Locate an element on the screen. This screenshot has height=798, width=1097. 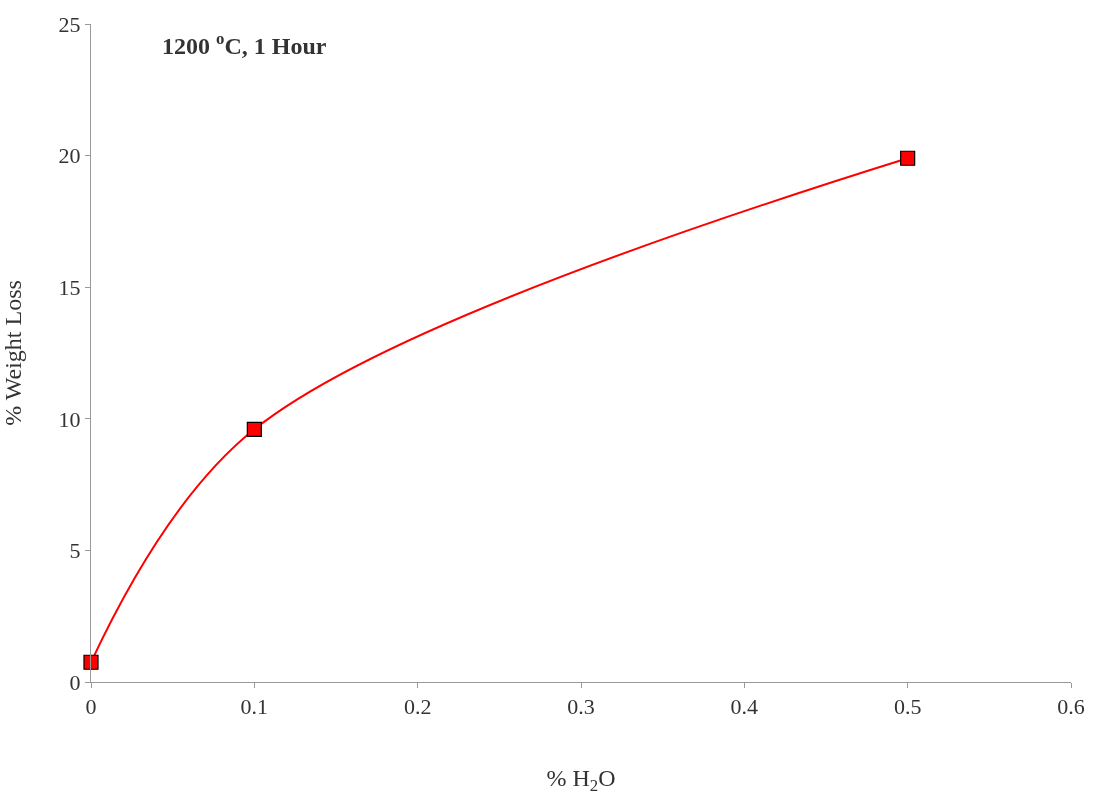
y-tick-label: 25 is located at coordinates (69, 24).